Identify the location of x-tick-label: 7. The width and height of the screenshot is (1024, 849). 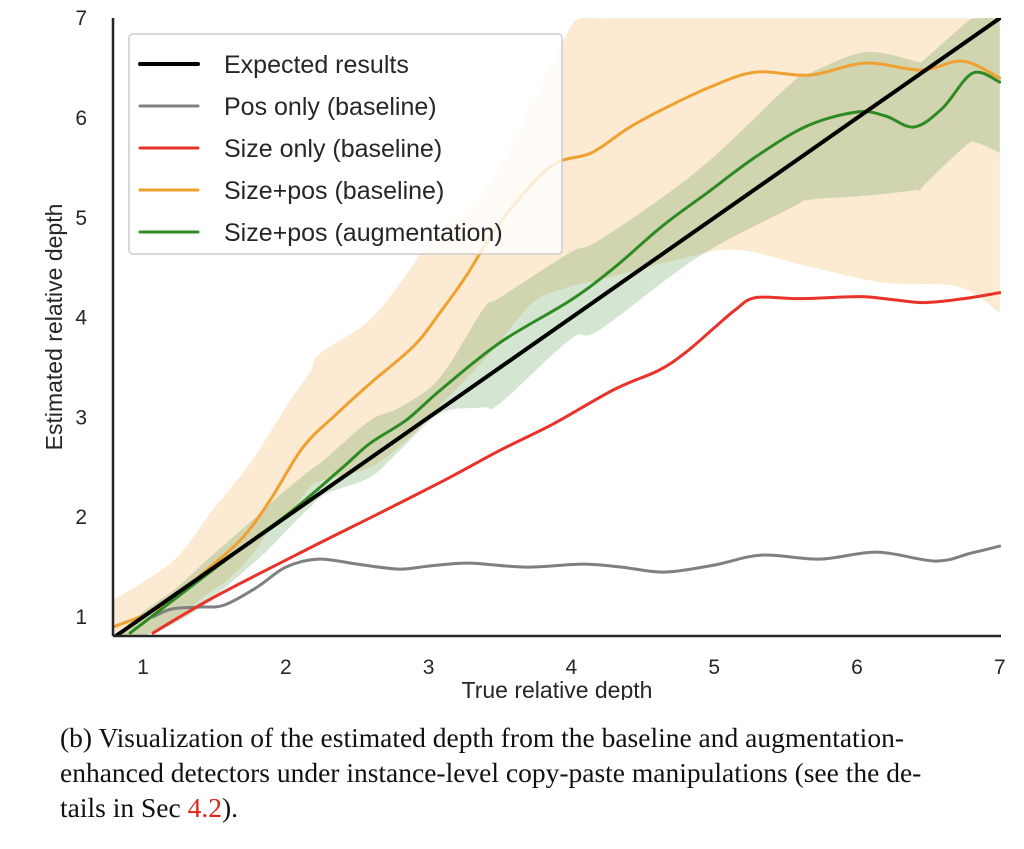
(1000, 667).